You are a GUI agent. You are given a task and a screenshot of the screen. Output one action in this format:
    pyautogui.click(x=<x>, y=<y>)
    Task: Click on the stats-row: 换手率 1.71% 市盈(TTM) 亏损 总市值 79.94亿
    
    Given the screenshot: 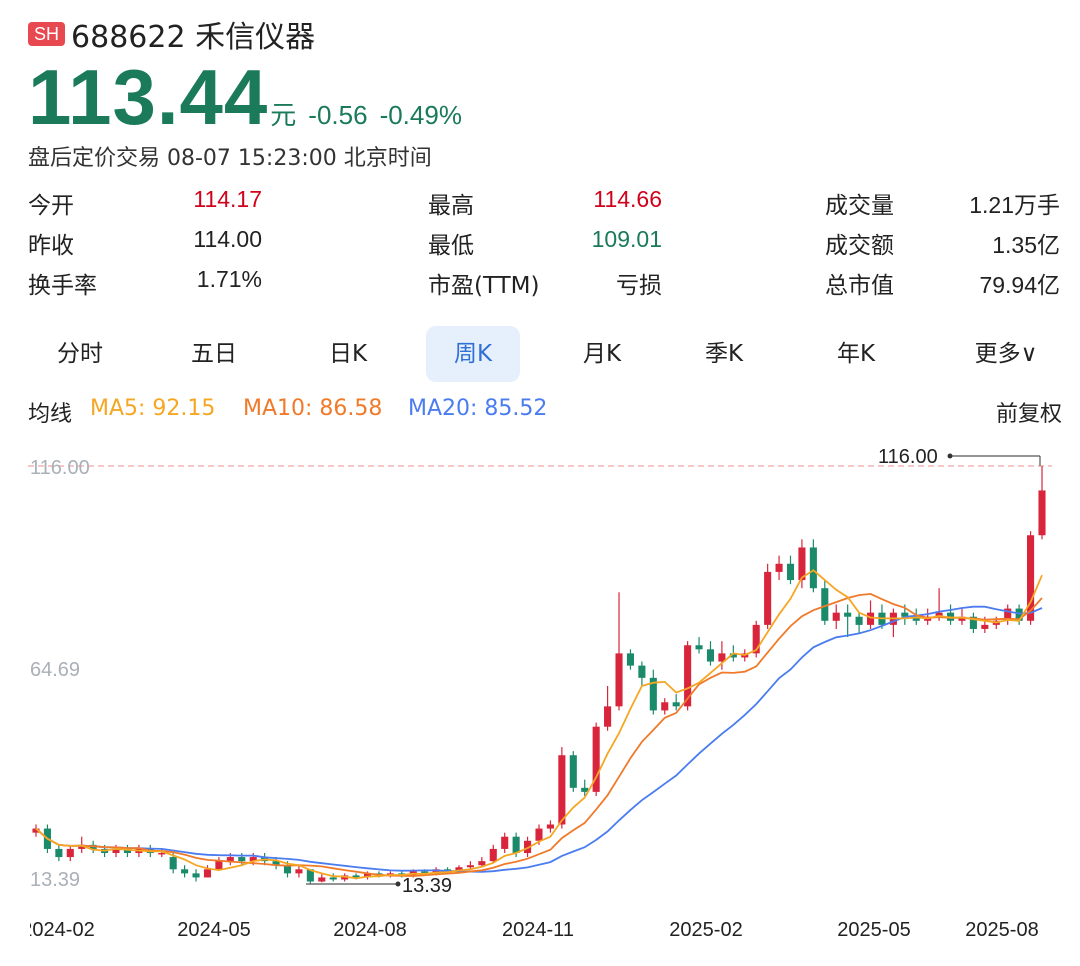 What is the action you would take?
    pyautogui.click(x=544, y=286)
    